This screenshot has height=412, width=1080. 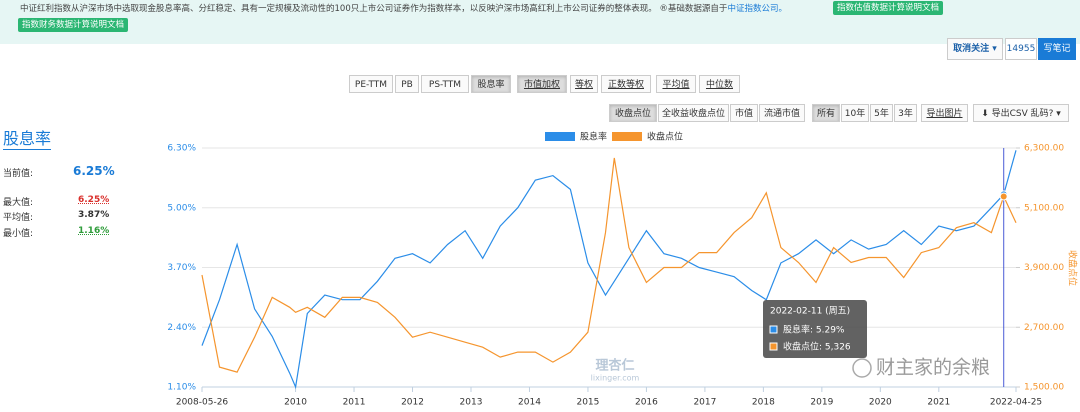 I want to click on export-csv: ⬇ 导出CSV 乱码? ▾, so click(x=1021, y=113).